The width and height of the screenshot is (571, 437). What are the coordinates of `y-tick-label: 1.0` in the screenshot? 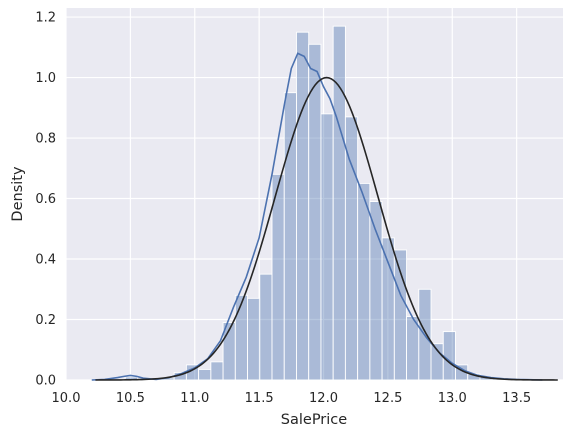 It's located at (45, 78).